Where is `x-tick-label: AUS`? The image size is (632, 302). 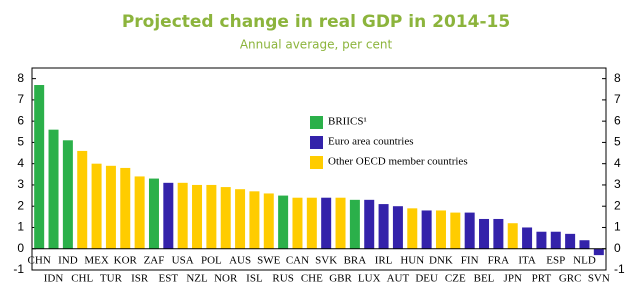 x-tick-label: AUS is located at coordinates (240, 261).